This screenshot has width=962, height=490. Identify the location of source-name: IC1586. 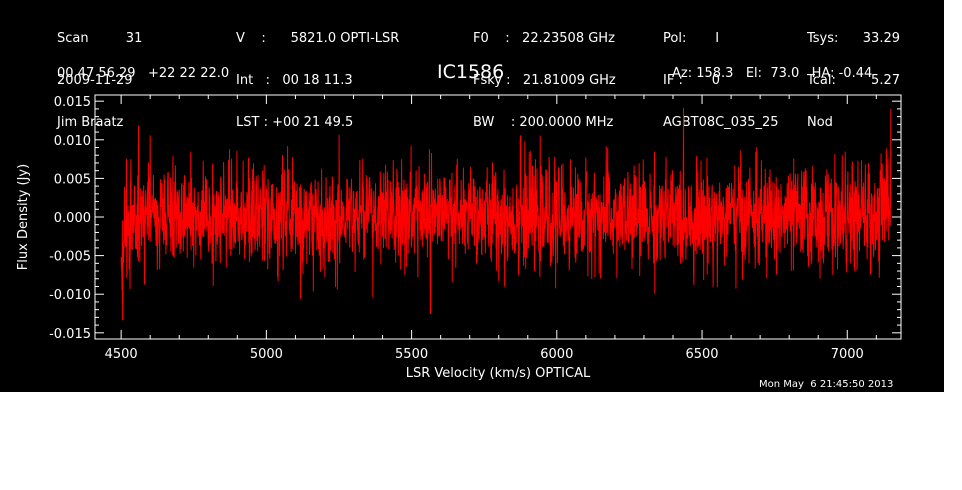
(471, 72).